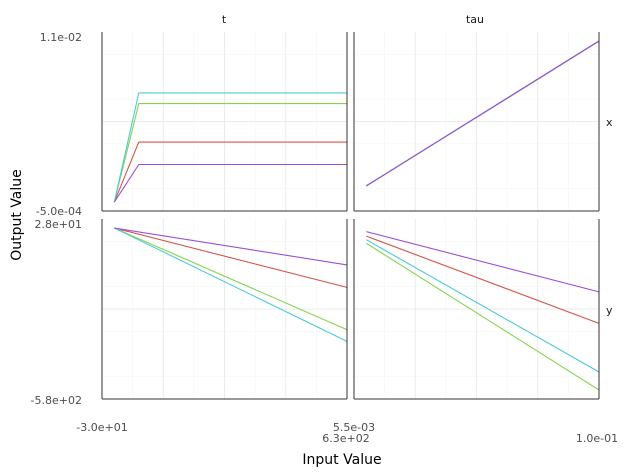 The width and height of the screenshot is (631, 476). I want to click on facet-strip-x: x, so click(609, 122).